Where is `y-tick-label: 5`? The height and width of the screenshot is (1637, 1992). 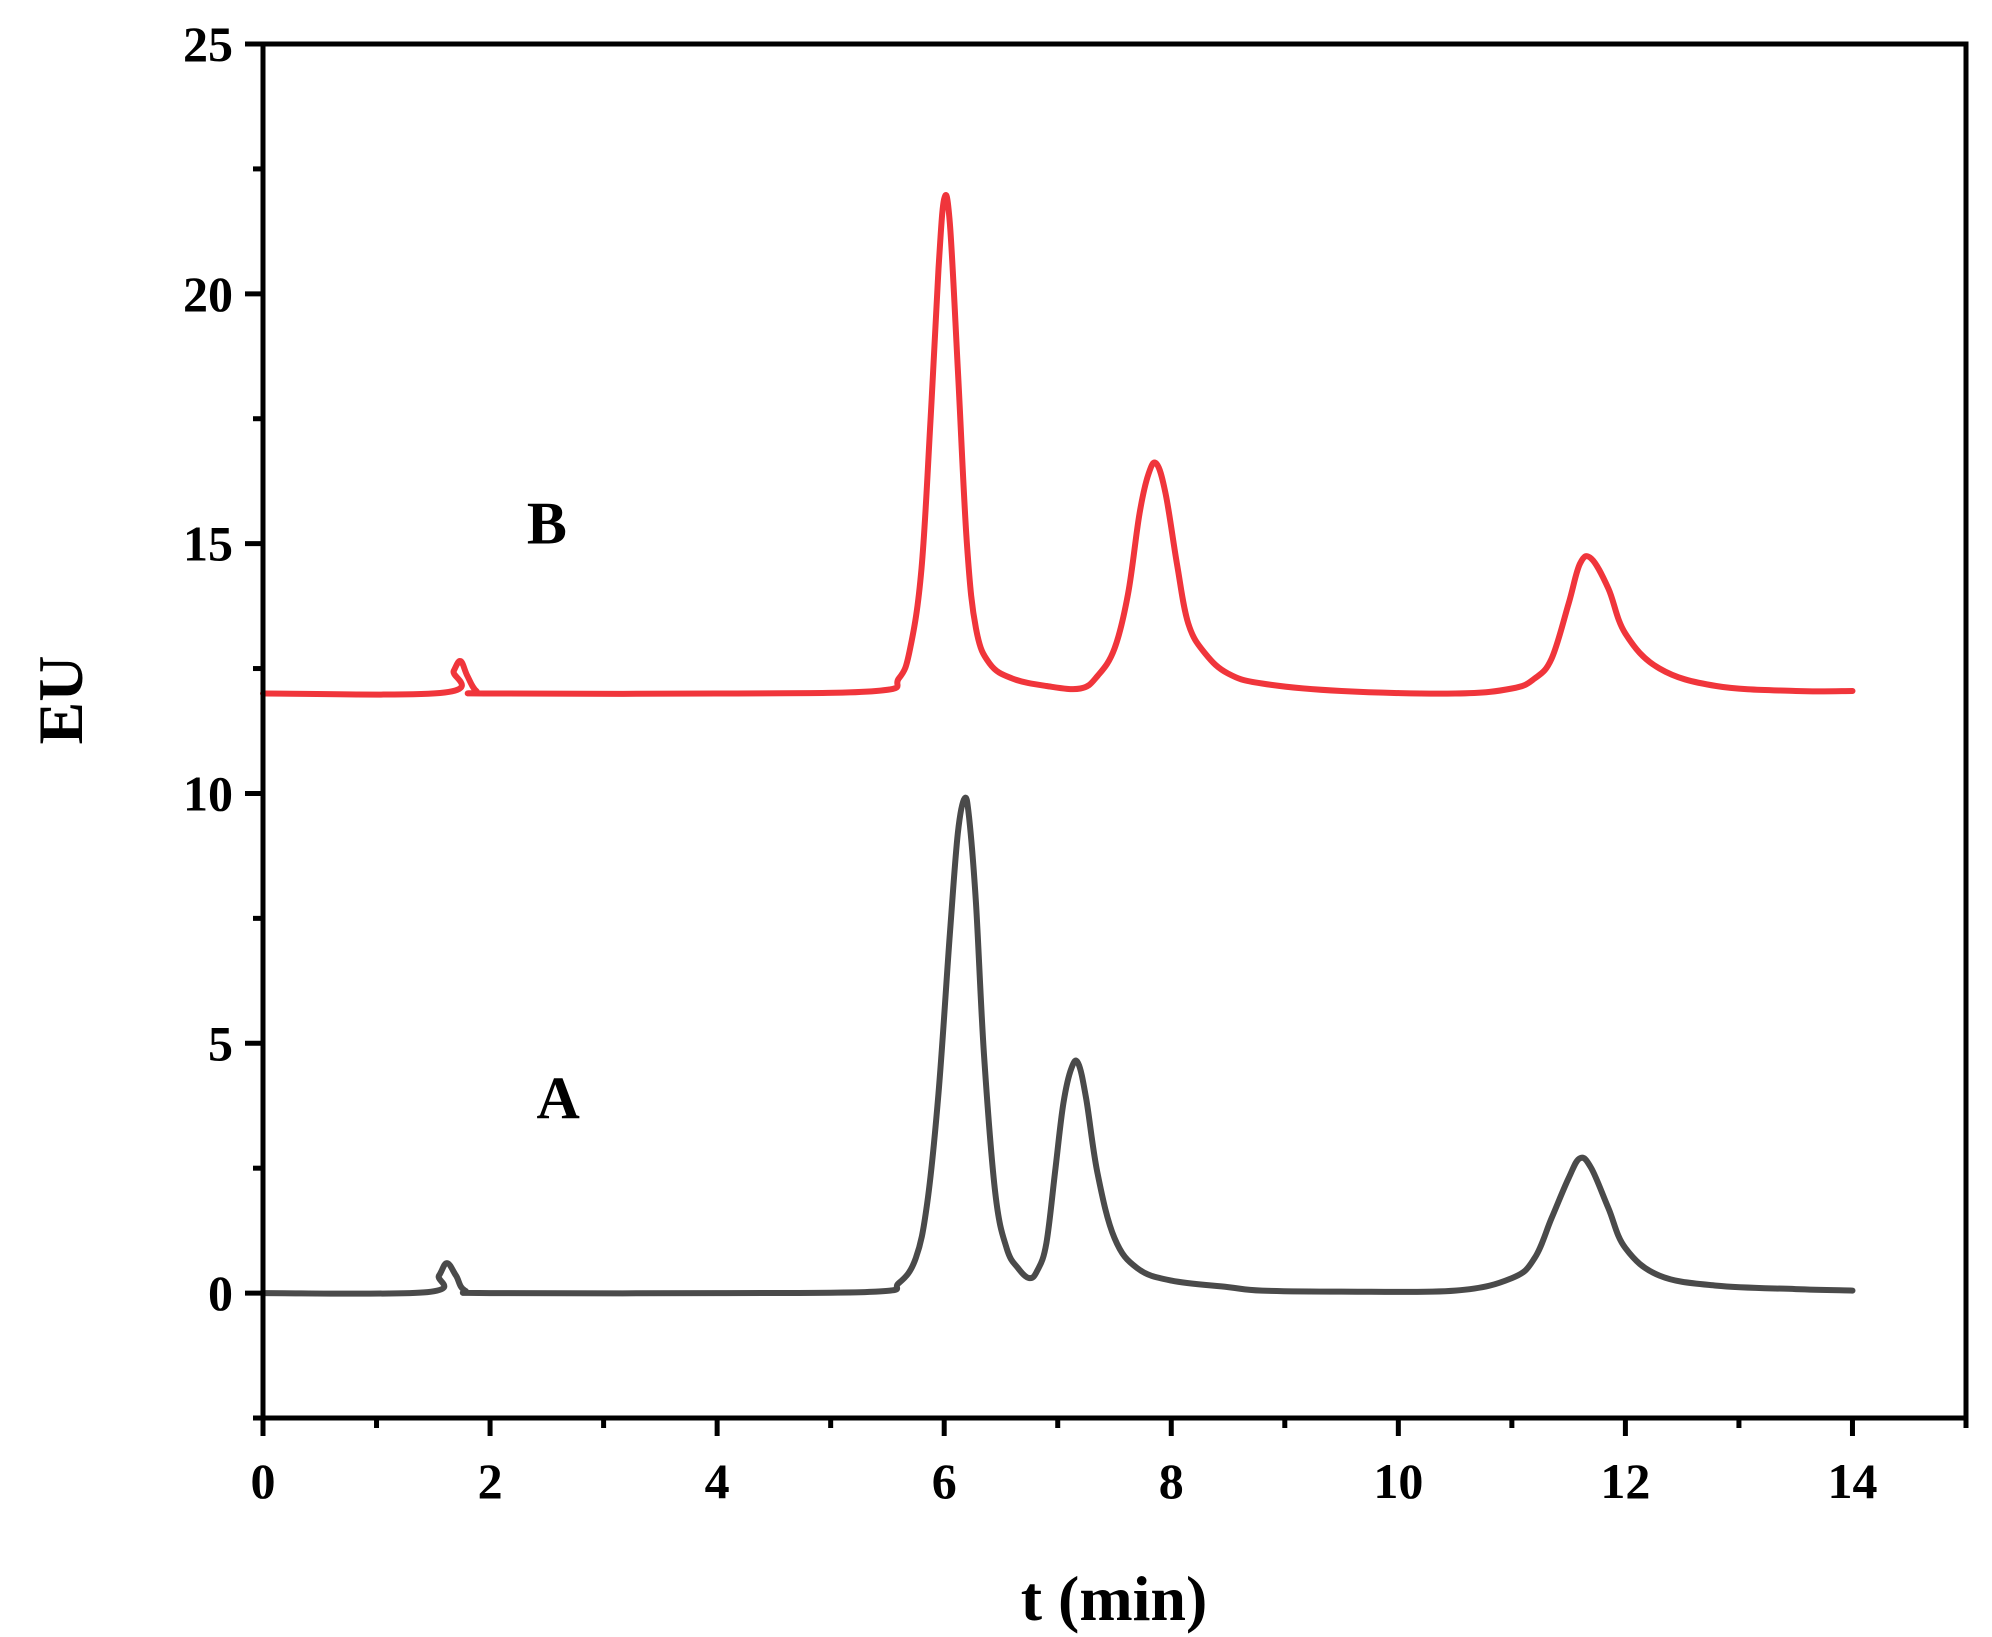
y-tick-label: 5 is located at coordinates (220, 1043).